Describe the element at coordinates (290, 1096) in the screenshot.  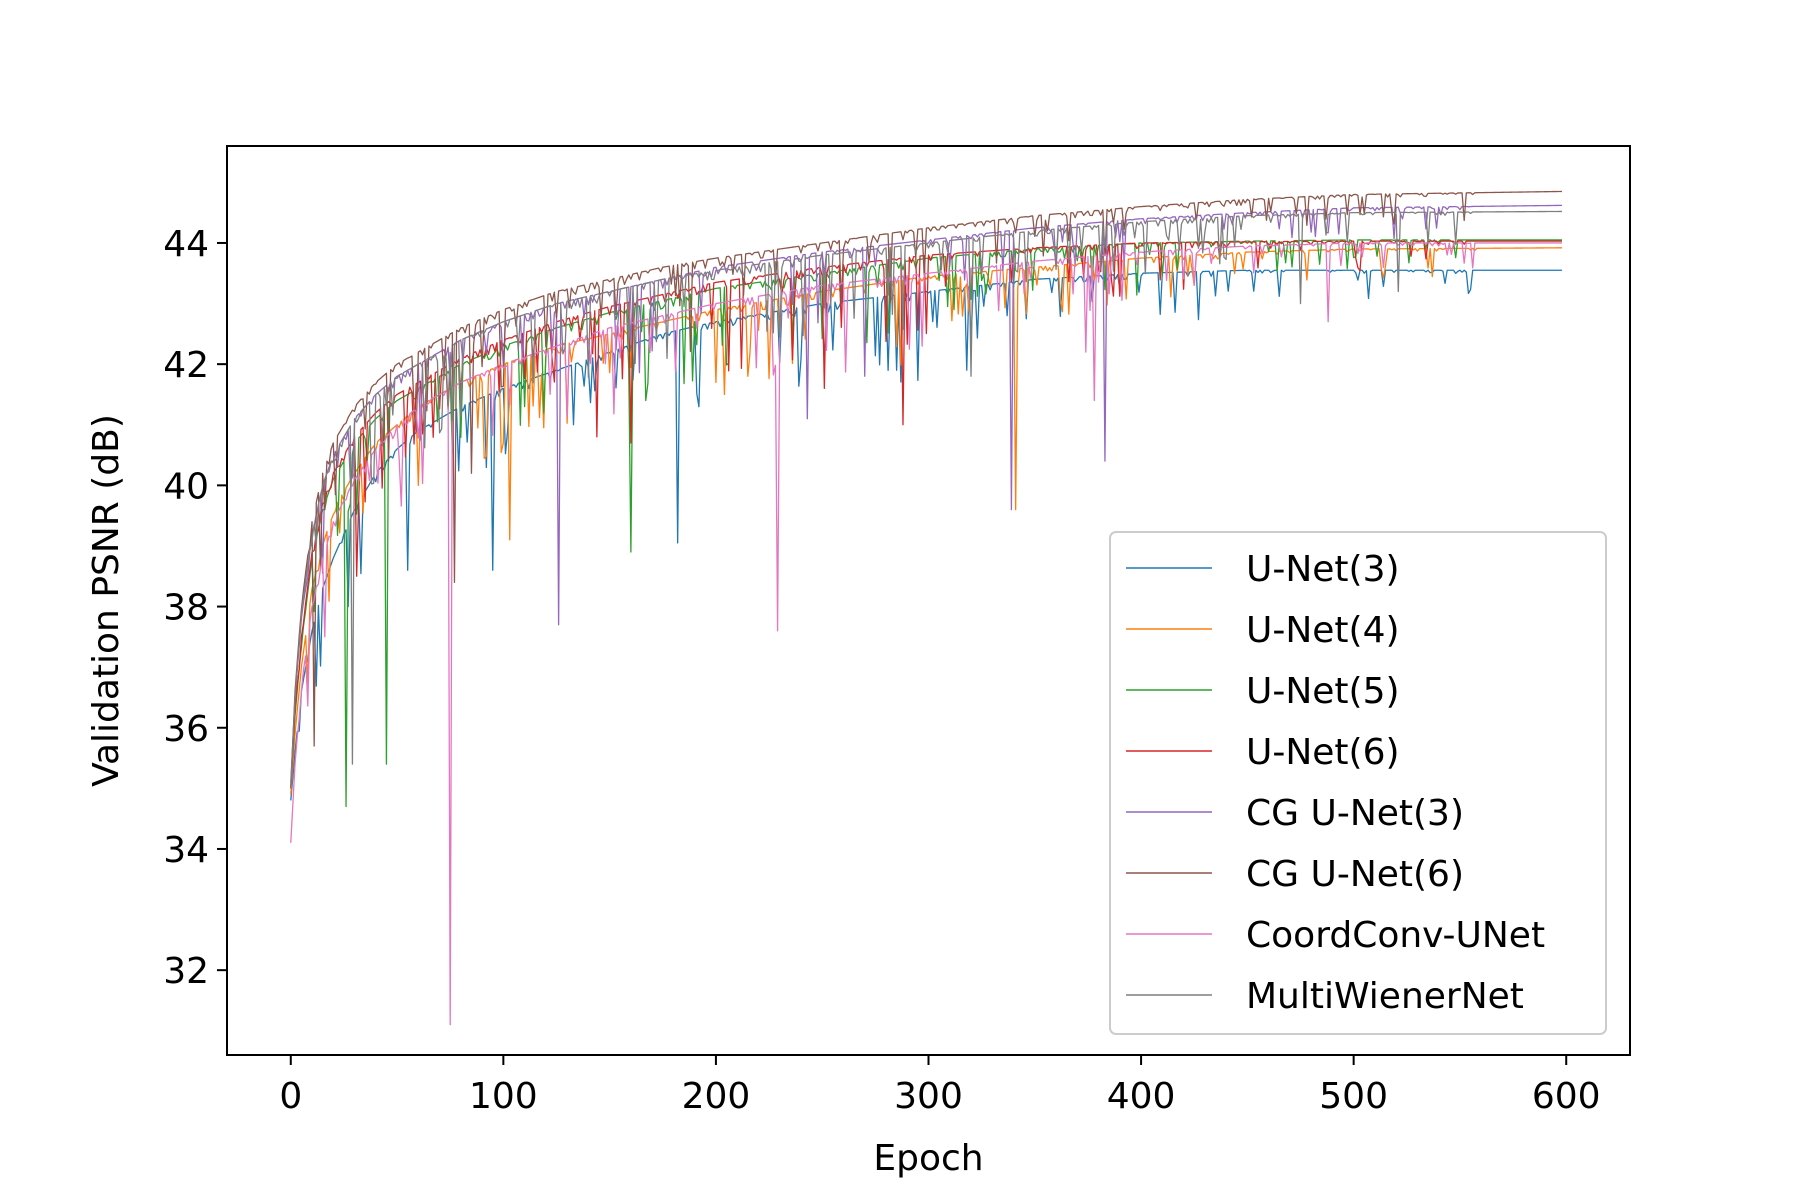
I see `x-tick-label: 0` at that location.